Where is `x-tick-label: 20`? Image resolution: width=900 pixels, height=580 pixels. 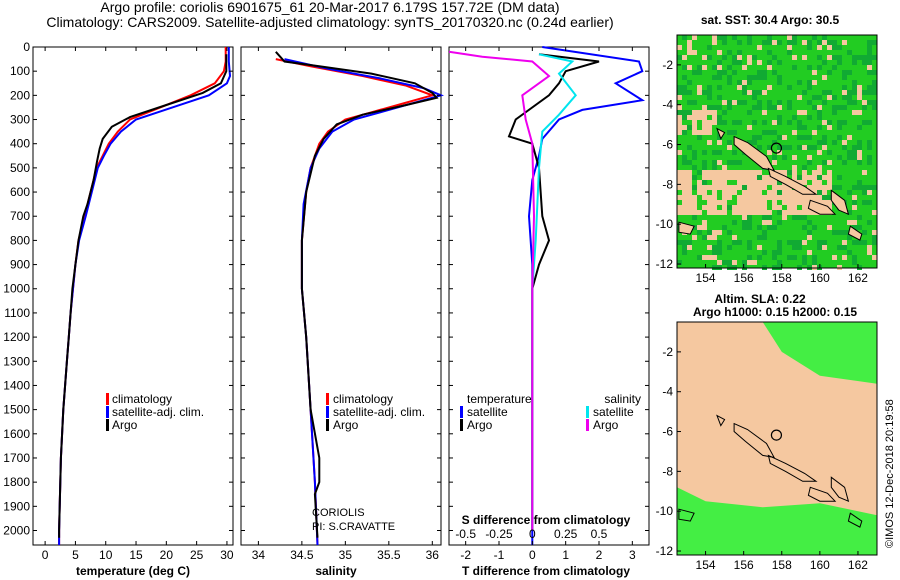 x-tick-label: 20 is located at coordinates (167, 555).